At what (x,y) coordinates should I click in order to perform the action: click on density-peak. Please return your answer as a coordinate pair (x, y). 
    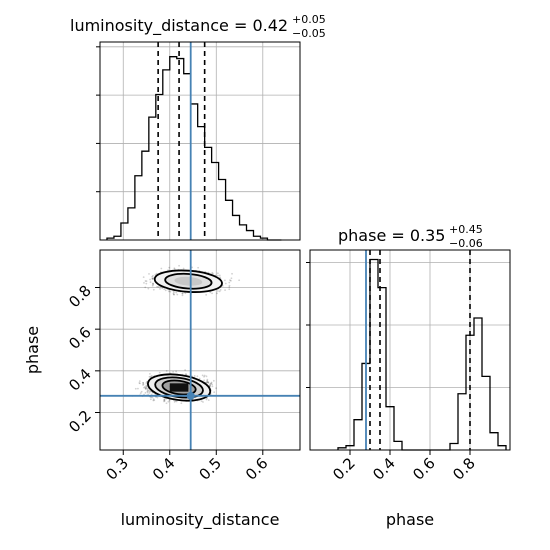
    Looking at the image, I should click on (179, 387).